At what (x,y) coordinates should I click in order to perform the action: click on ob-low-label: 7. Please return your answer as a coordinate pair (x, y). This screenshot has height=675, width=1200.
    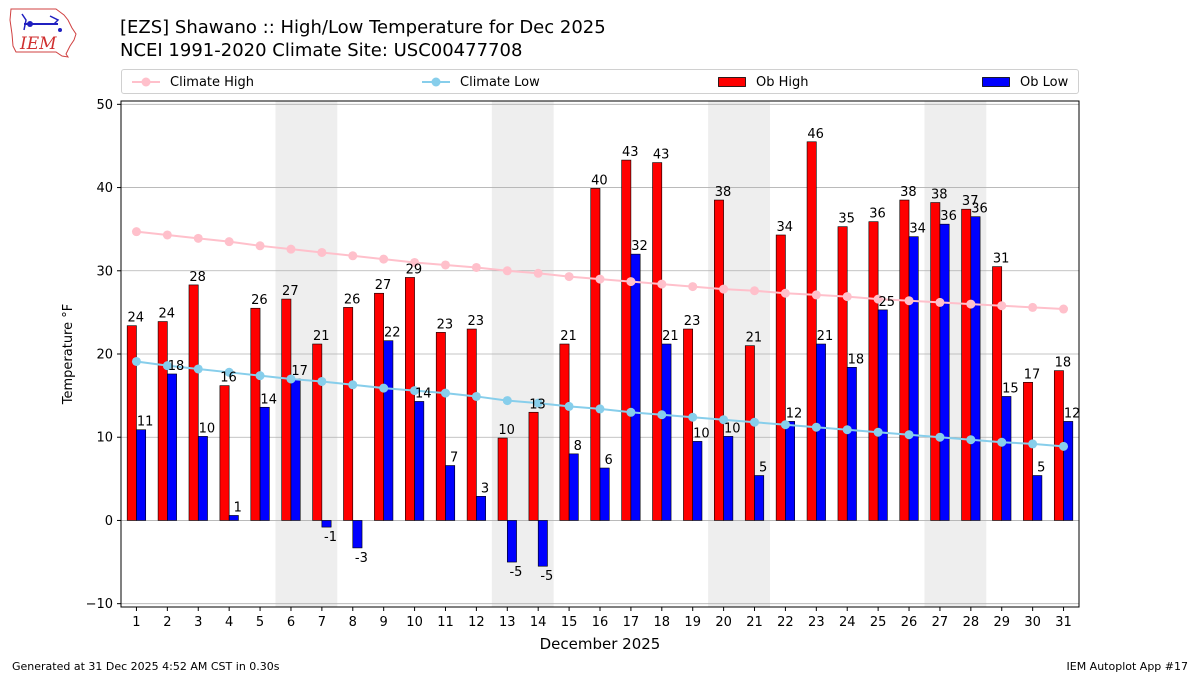
    Looking at the image, I should click on (454, 458).